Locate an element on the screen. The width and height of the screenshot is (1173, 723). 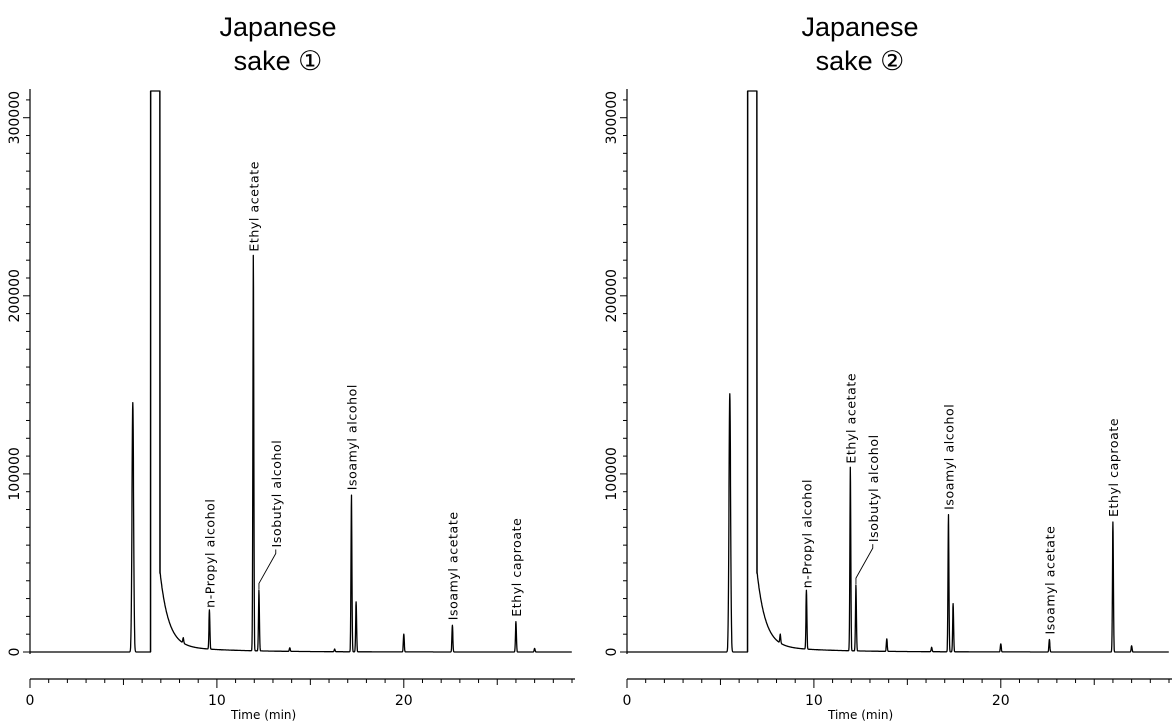
chart-title: Japanese sake ① is located at coordinates (278, 44).